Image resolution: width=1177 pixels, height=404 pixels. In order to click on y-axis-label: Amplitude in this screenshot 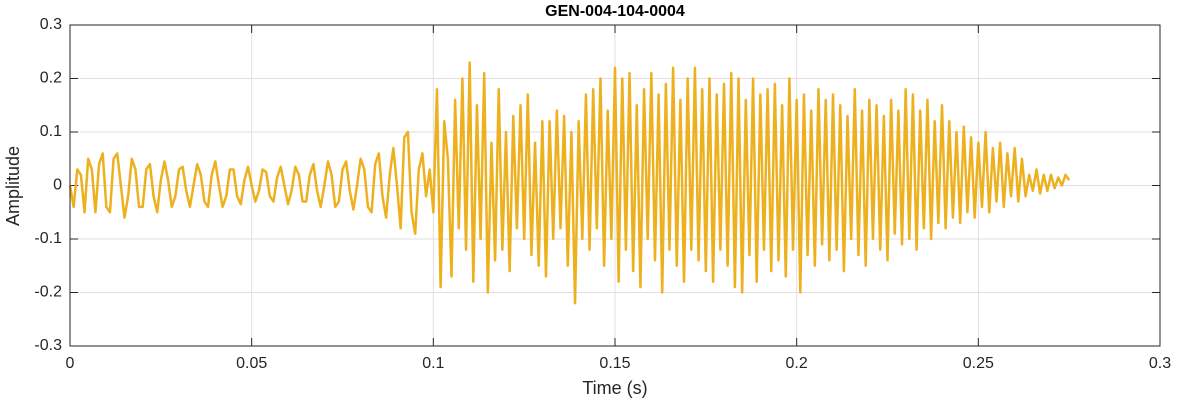, I will do `click(13, 186)`.